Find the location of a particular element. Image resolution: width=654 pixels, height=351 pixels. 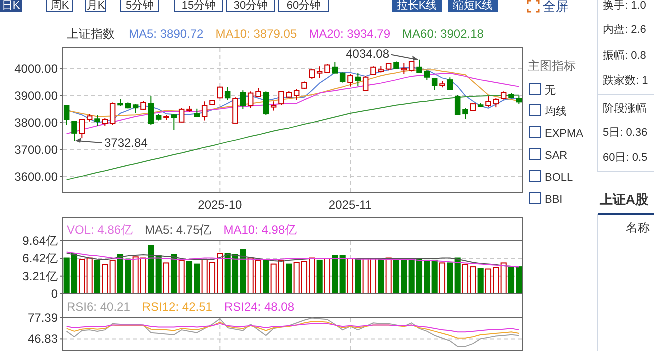

text: 跌家数: 1 is located at coordinates (625, 80).